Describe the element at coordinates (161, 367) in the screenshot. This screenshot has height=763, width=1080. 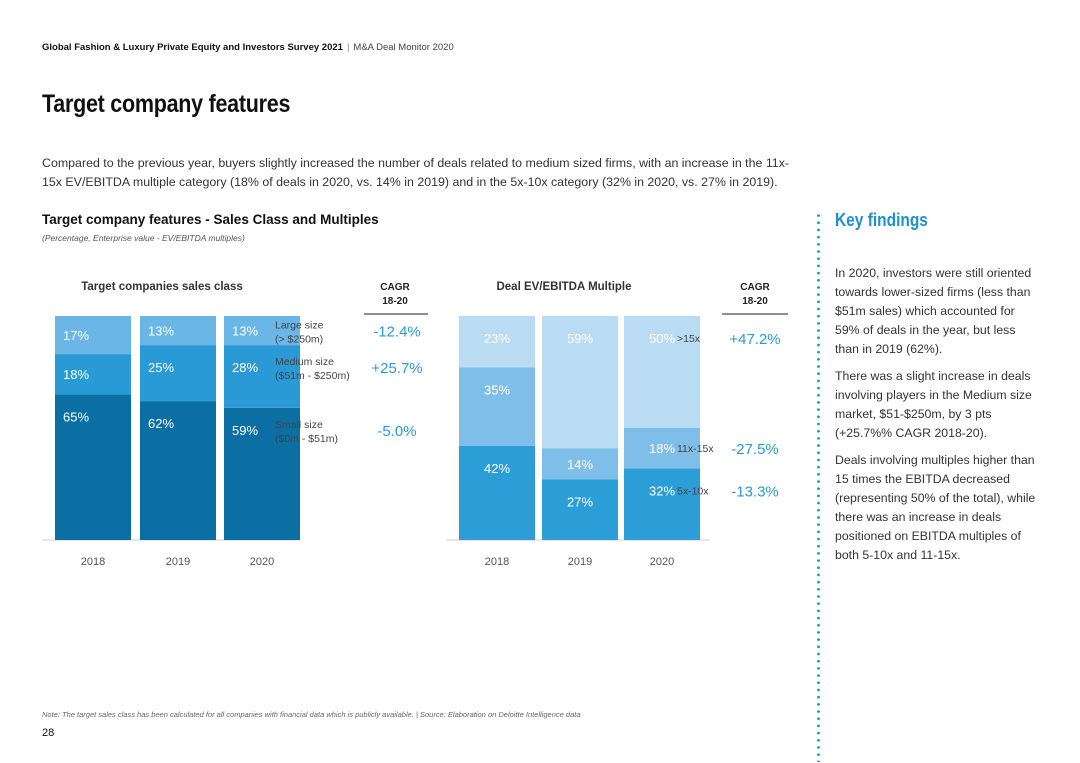
I see `bar-value-label: 25%` at that location.